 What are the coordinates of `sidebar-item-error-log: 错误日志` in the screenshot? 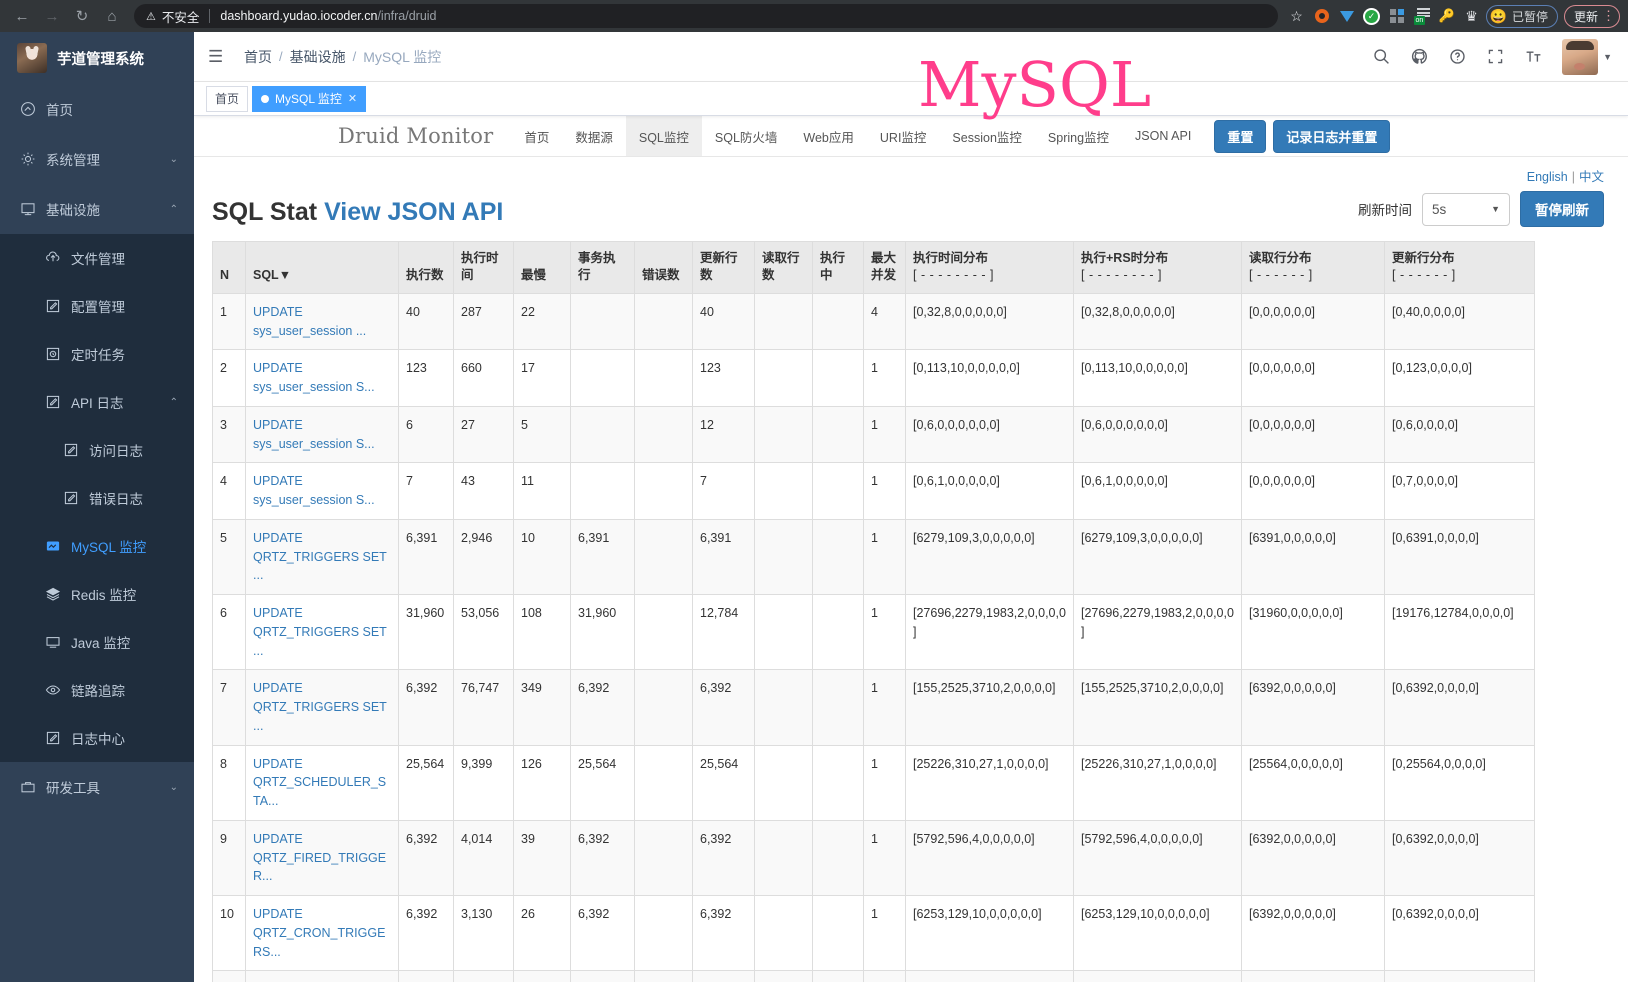 It's located at (97, 498).